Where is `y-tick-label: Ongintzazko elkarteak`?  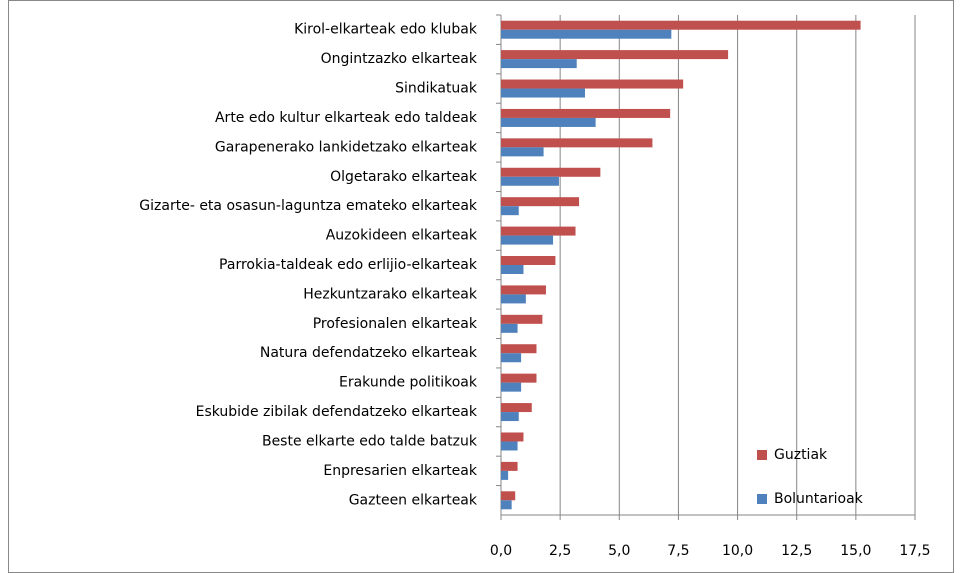
y-tick-label: Ongintzazko elkarteak is located at coordinates (399, 59).